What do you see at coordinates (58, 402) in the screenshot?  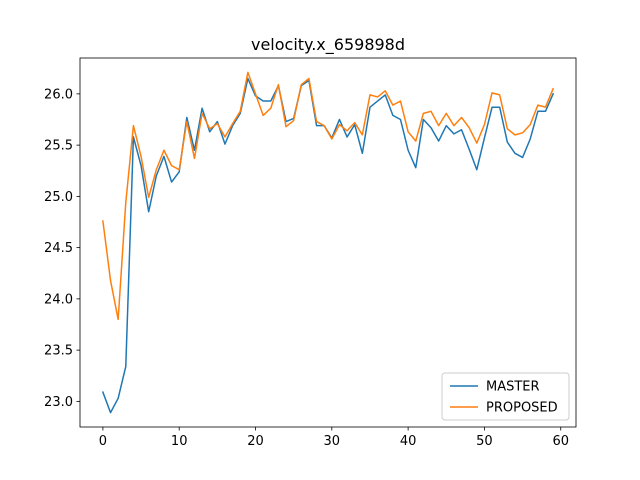 I see `y-tick-label: 23.0` at bounding box center [58, 402].